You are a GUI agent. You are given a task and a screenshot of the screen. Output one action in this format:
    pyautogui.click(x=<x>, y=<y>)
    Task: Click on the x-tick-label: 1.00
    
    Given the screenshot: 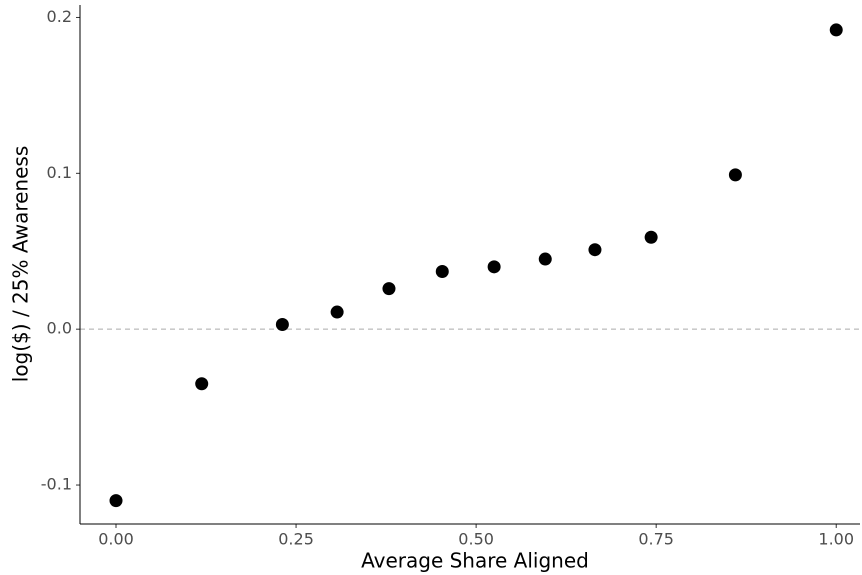 What is the action you would take?
    pyautogui.click(x=836, y=539)
    